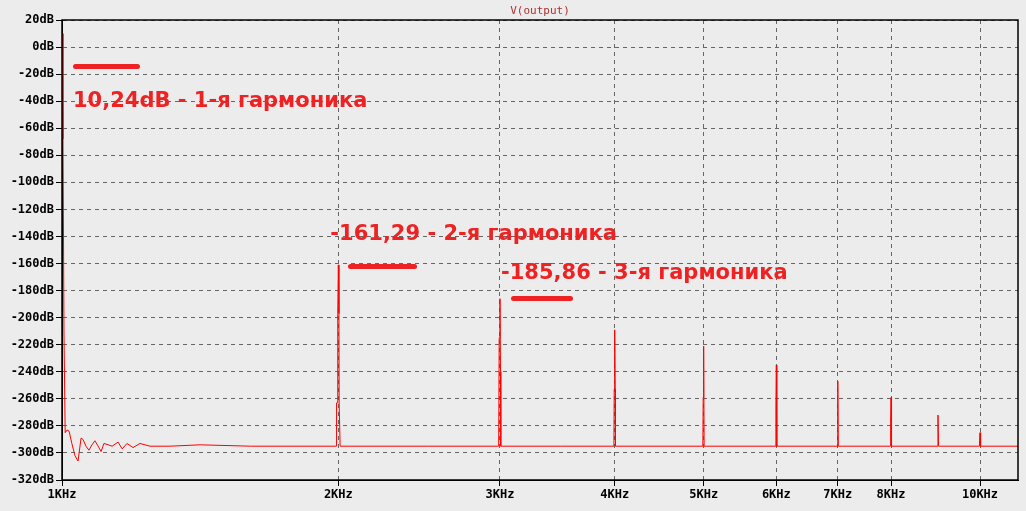  What do you see at coordinates (39, 19) in the screenshot?
I see `y-tick-label: 20dB` at bounding box center [39, 19].